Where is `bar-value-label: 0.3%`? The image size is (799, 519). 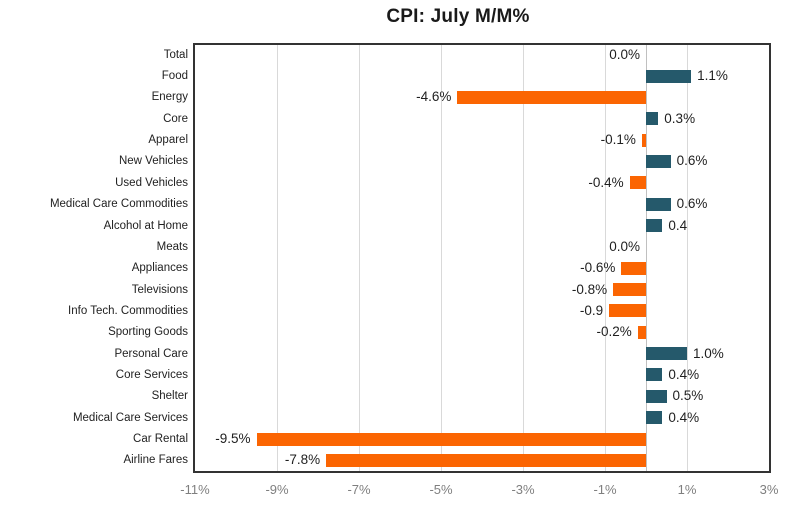 bar-value-label: 0.3% is located at coordinates (680, 118).